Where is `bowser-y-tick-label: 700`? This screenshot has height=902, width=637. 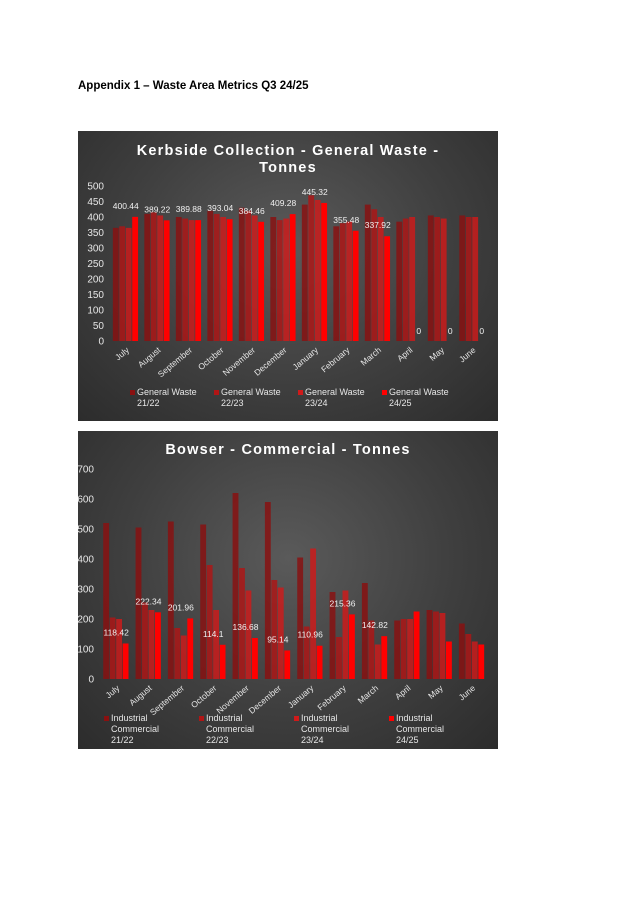 bowser-y-tick-label: 700 is located at coordinates (86, 470).